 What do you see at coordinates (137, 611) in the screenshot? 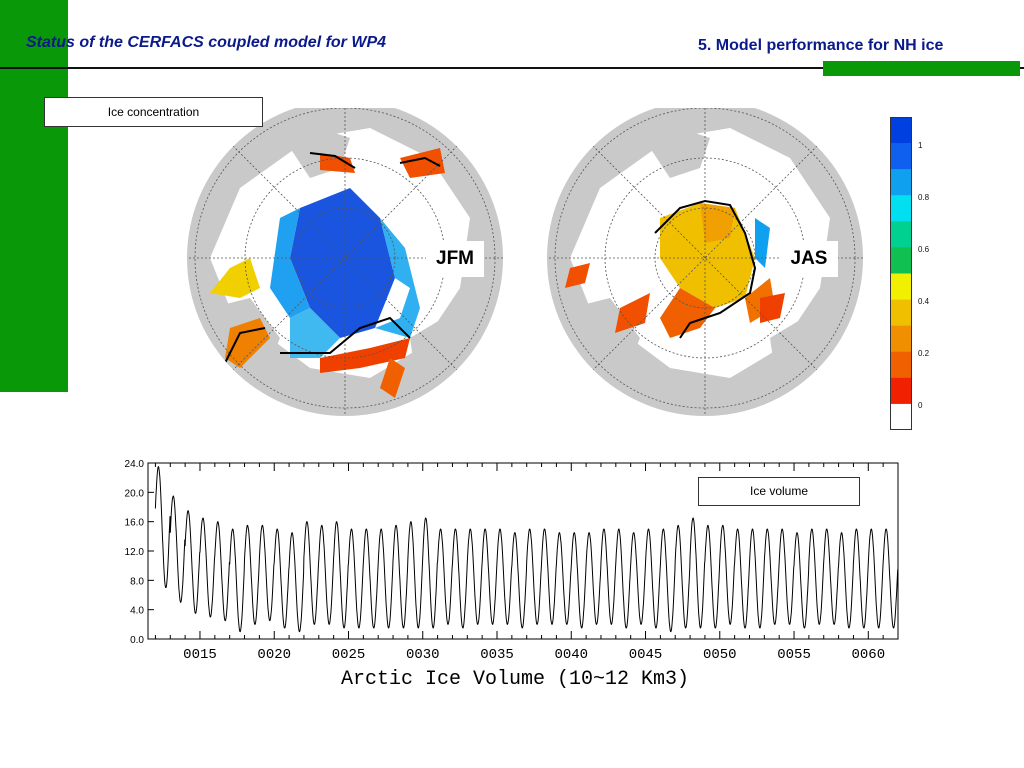
I see `y-tick-label: 4.0` at bounding box center [137, 611].